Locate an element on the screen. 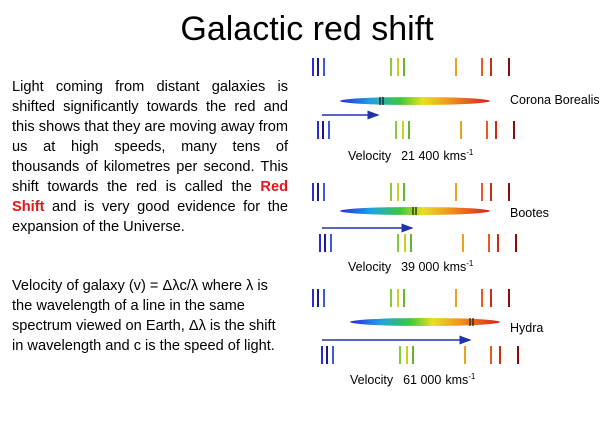 The height and width of the screenshot is (424, 614). text: 39 000 is located at coordinates (420, 267).